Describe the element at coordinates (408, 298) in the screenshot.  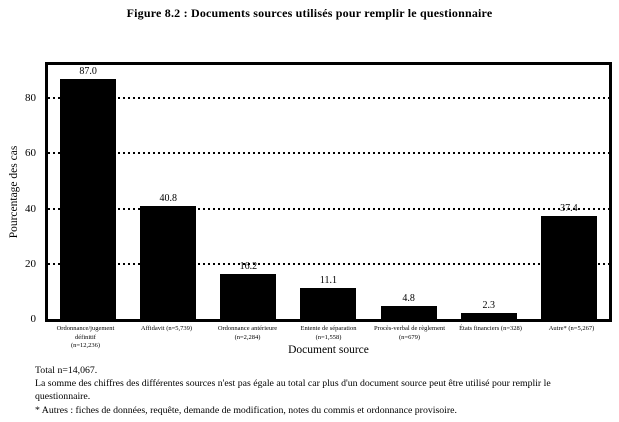
I see `bar-value-label: 4.8` at that location.